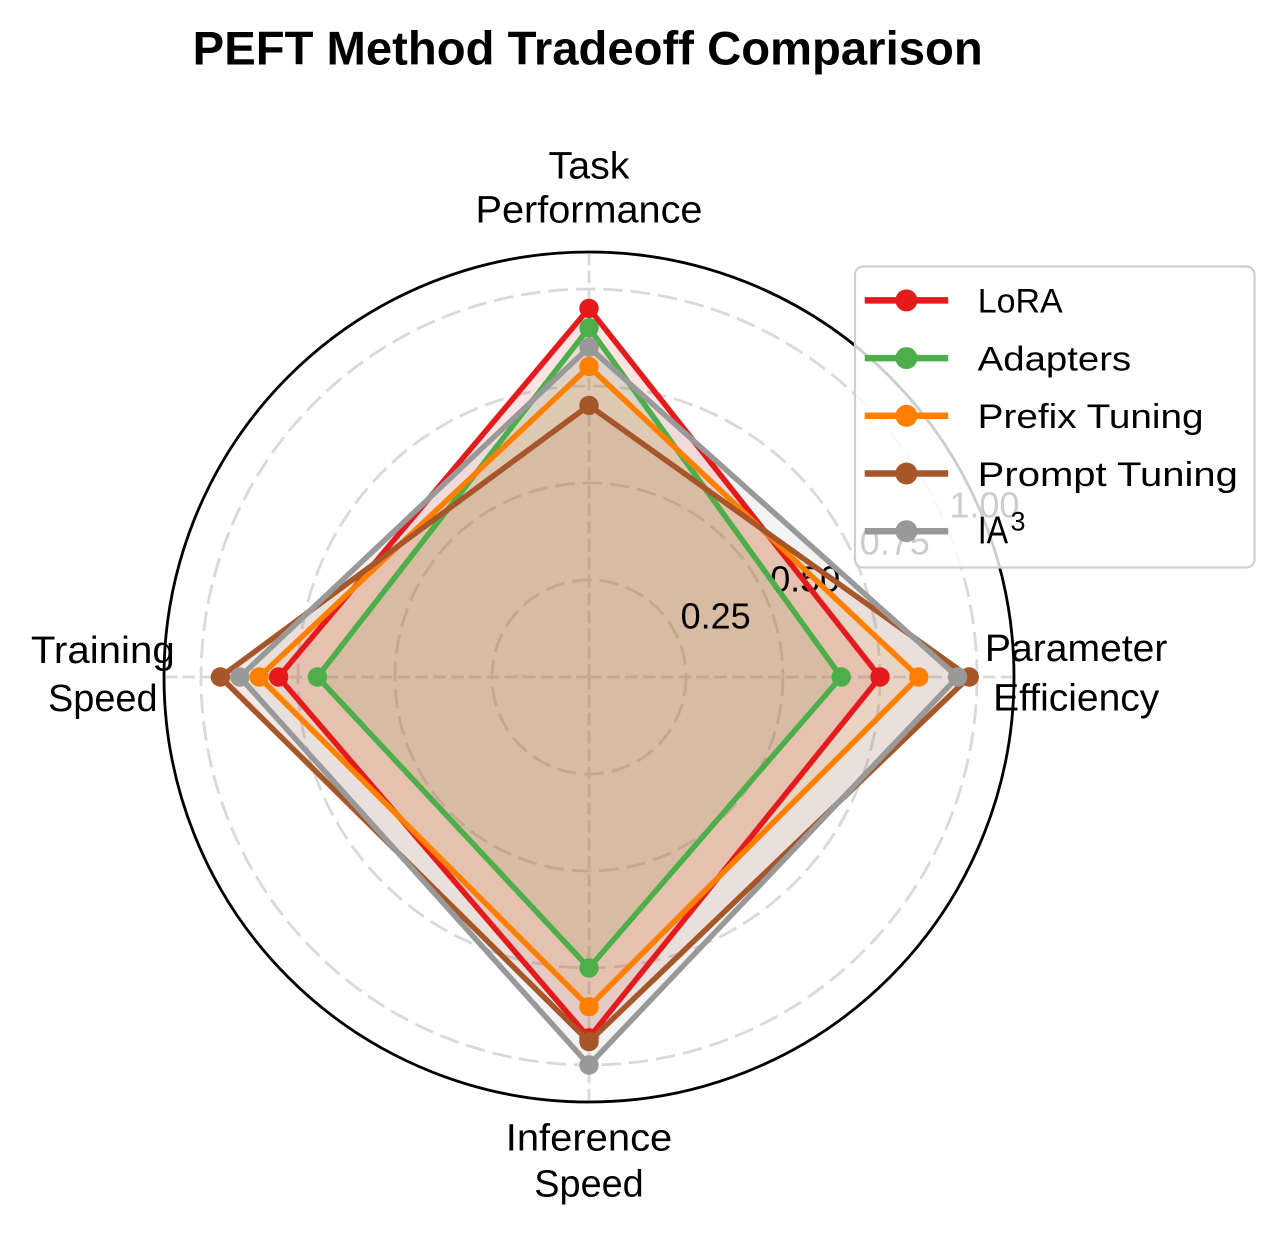 The width and height of the screenshot is (1283, 1234). What do you see at coordinates (589, 210) in the screenshot?
I see `svg-text: Performance` at bounding box center [589, 210].